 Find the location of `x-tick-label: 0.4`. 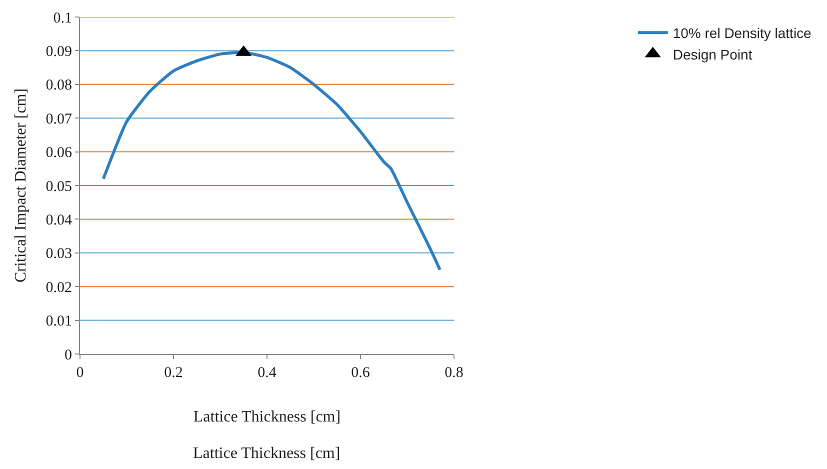

x-tick-label: 0.4 is located at coordinates (267, 373).